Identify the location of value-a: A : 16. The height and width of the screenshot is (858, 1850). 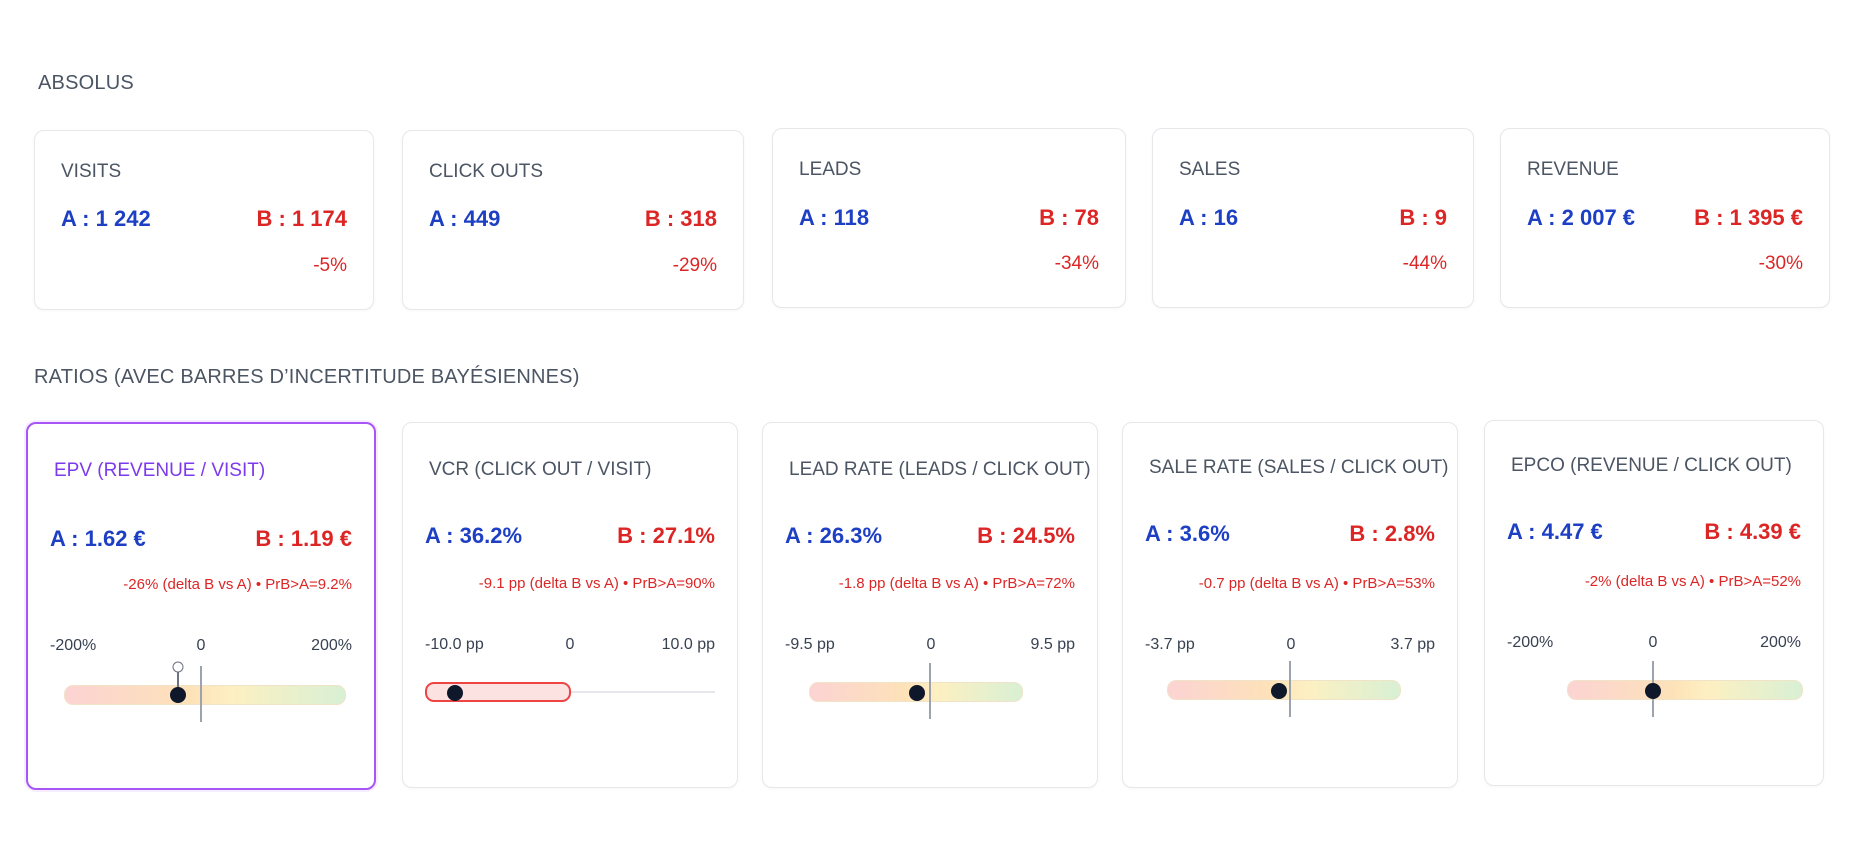
(1209, 217).